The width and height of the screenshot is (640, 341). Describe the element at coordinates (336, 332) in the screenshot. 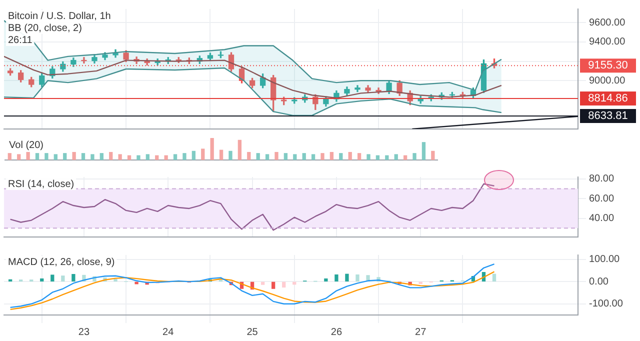

I see `x-tick-label: 26` at that location.